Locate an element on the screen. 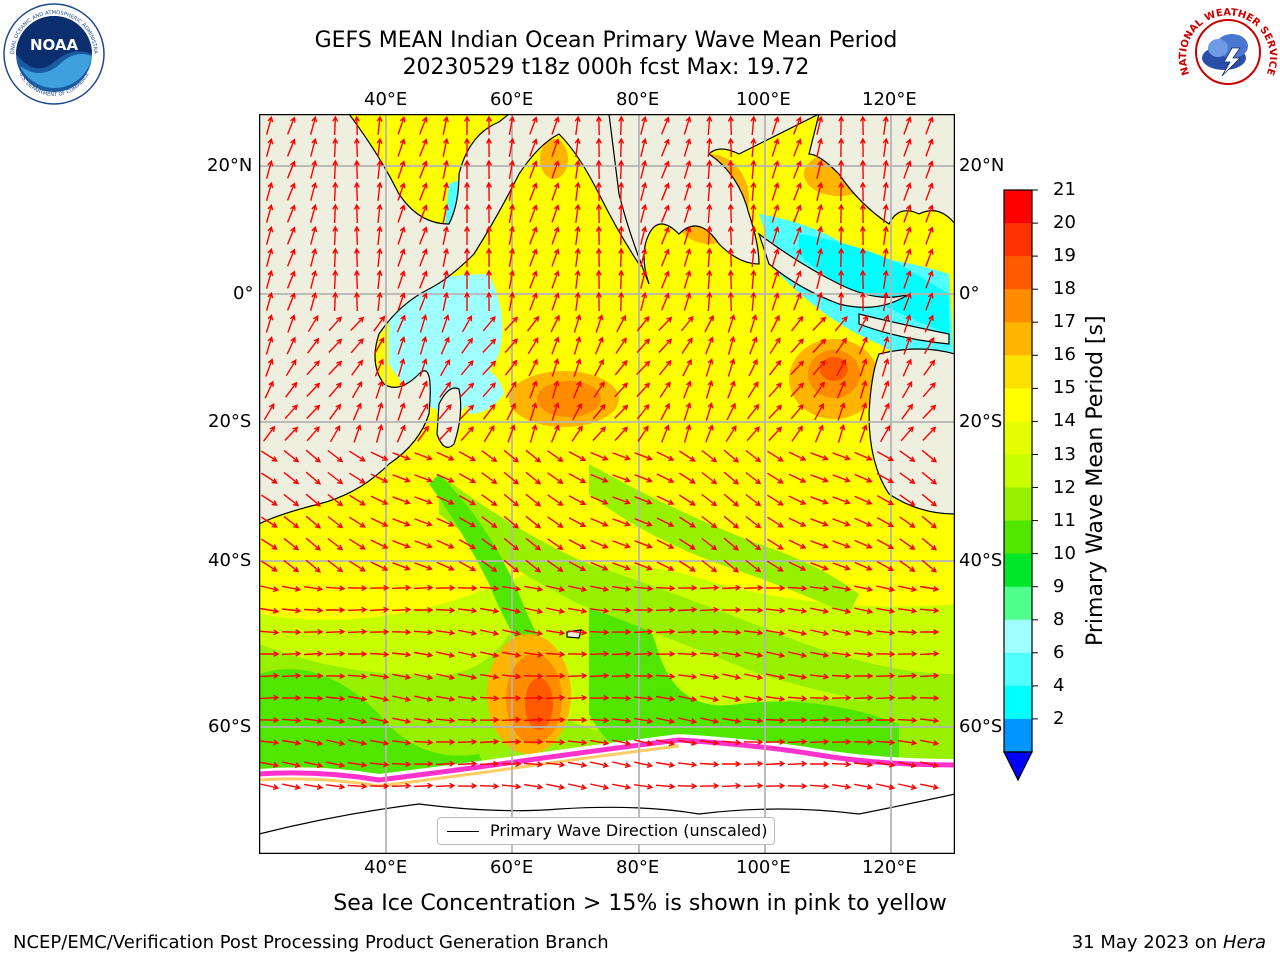 The width and height of the screenshot is (1280, 960). colorbar-tick-label: 8 is located at coordinates (1059, 619).